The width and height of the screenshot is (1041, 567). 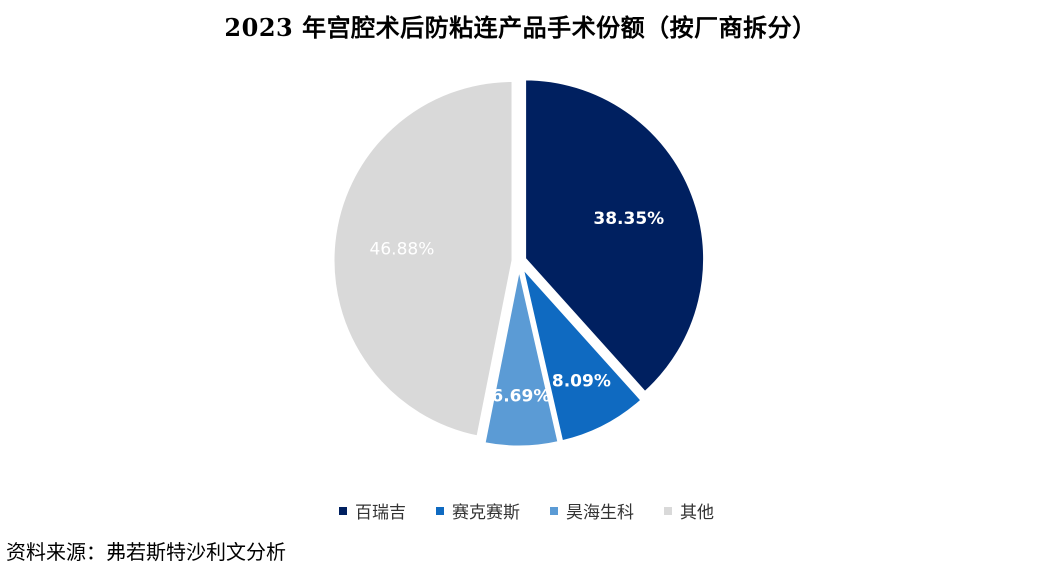 I want to click on pie-slice-label-0: 38.35%, so click(x=628, y=219).